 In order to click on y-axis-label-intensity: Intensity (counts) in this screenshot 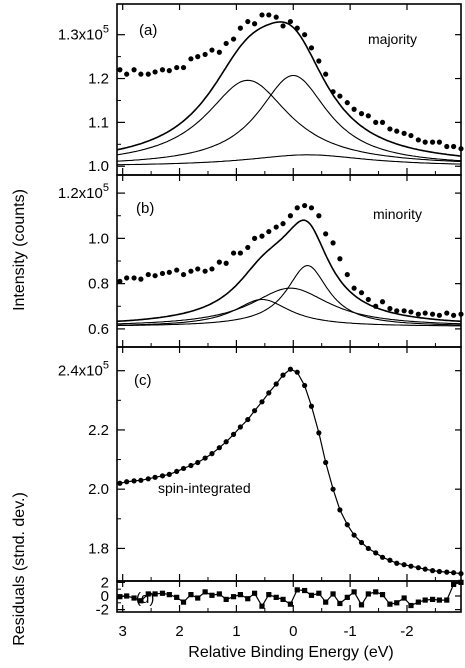, I will do `click(19, 250)`.